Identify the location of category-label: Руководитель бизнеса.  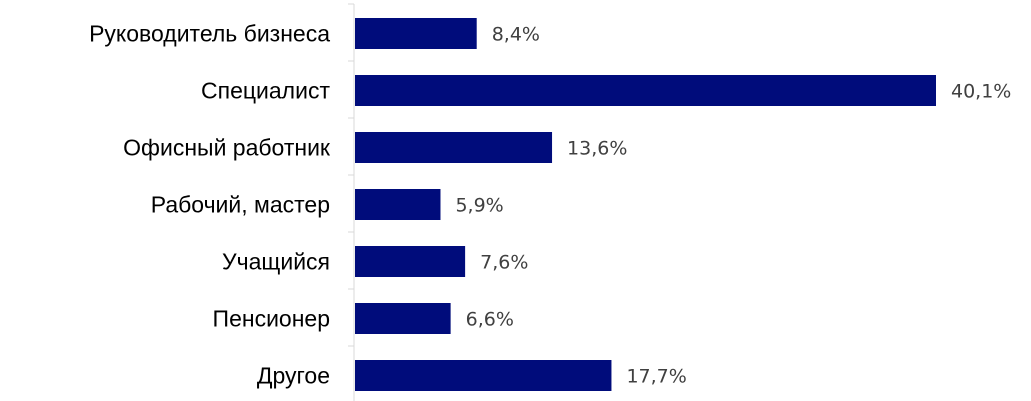
(209, 34).